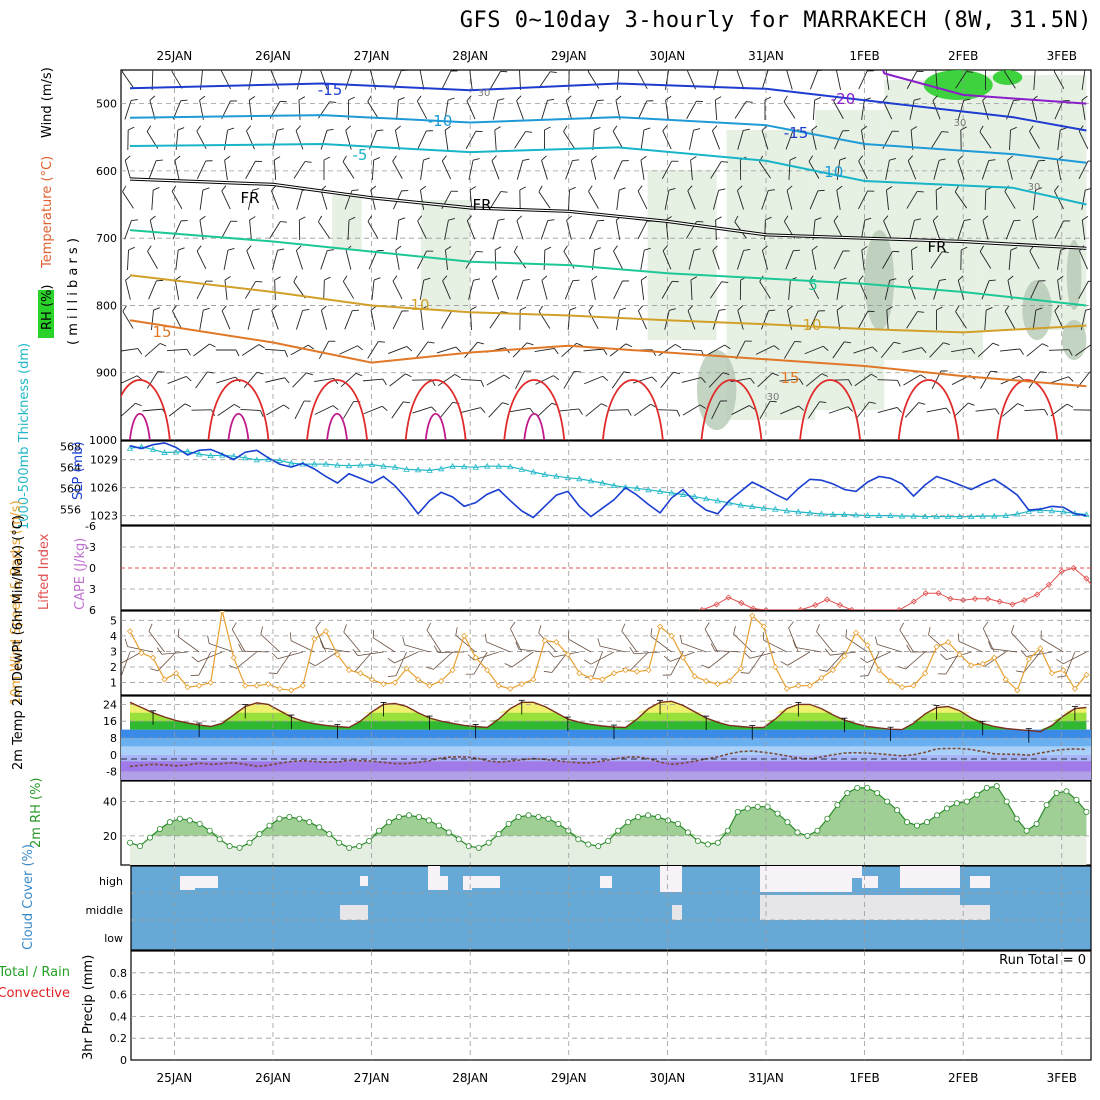  I want to click on millibars-label: ( m i l l i b a r s ), so click(73, 291).